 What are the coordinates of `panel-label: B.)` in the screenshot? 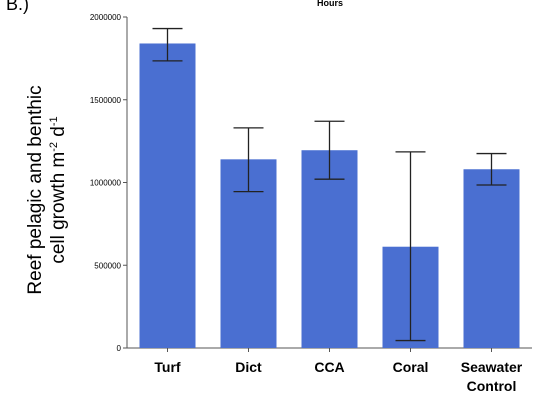 It's located at (17, 7).